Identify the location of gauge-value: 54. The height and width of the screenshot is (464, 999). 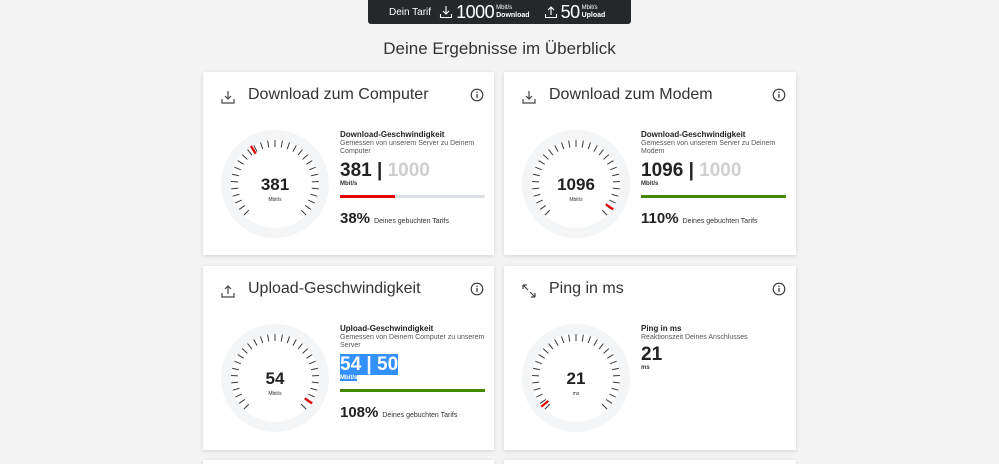
(275, 378).